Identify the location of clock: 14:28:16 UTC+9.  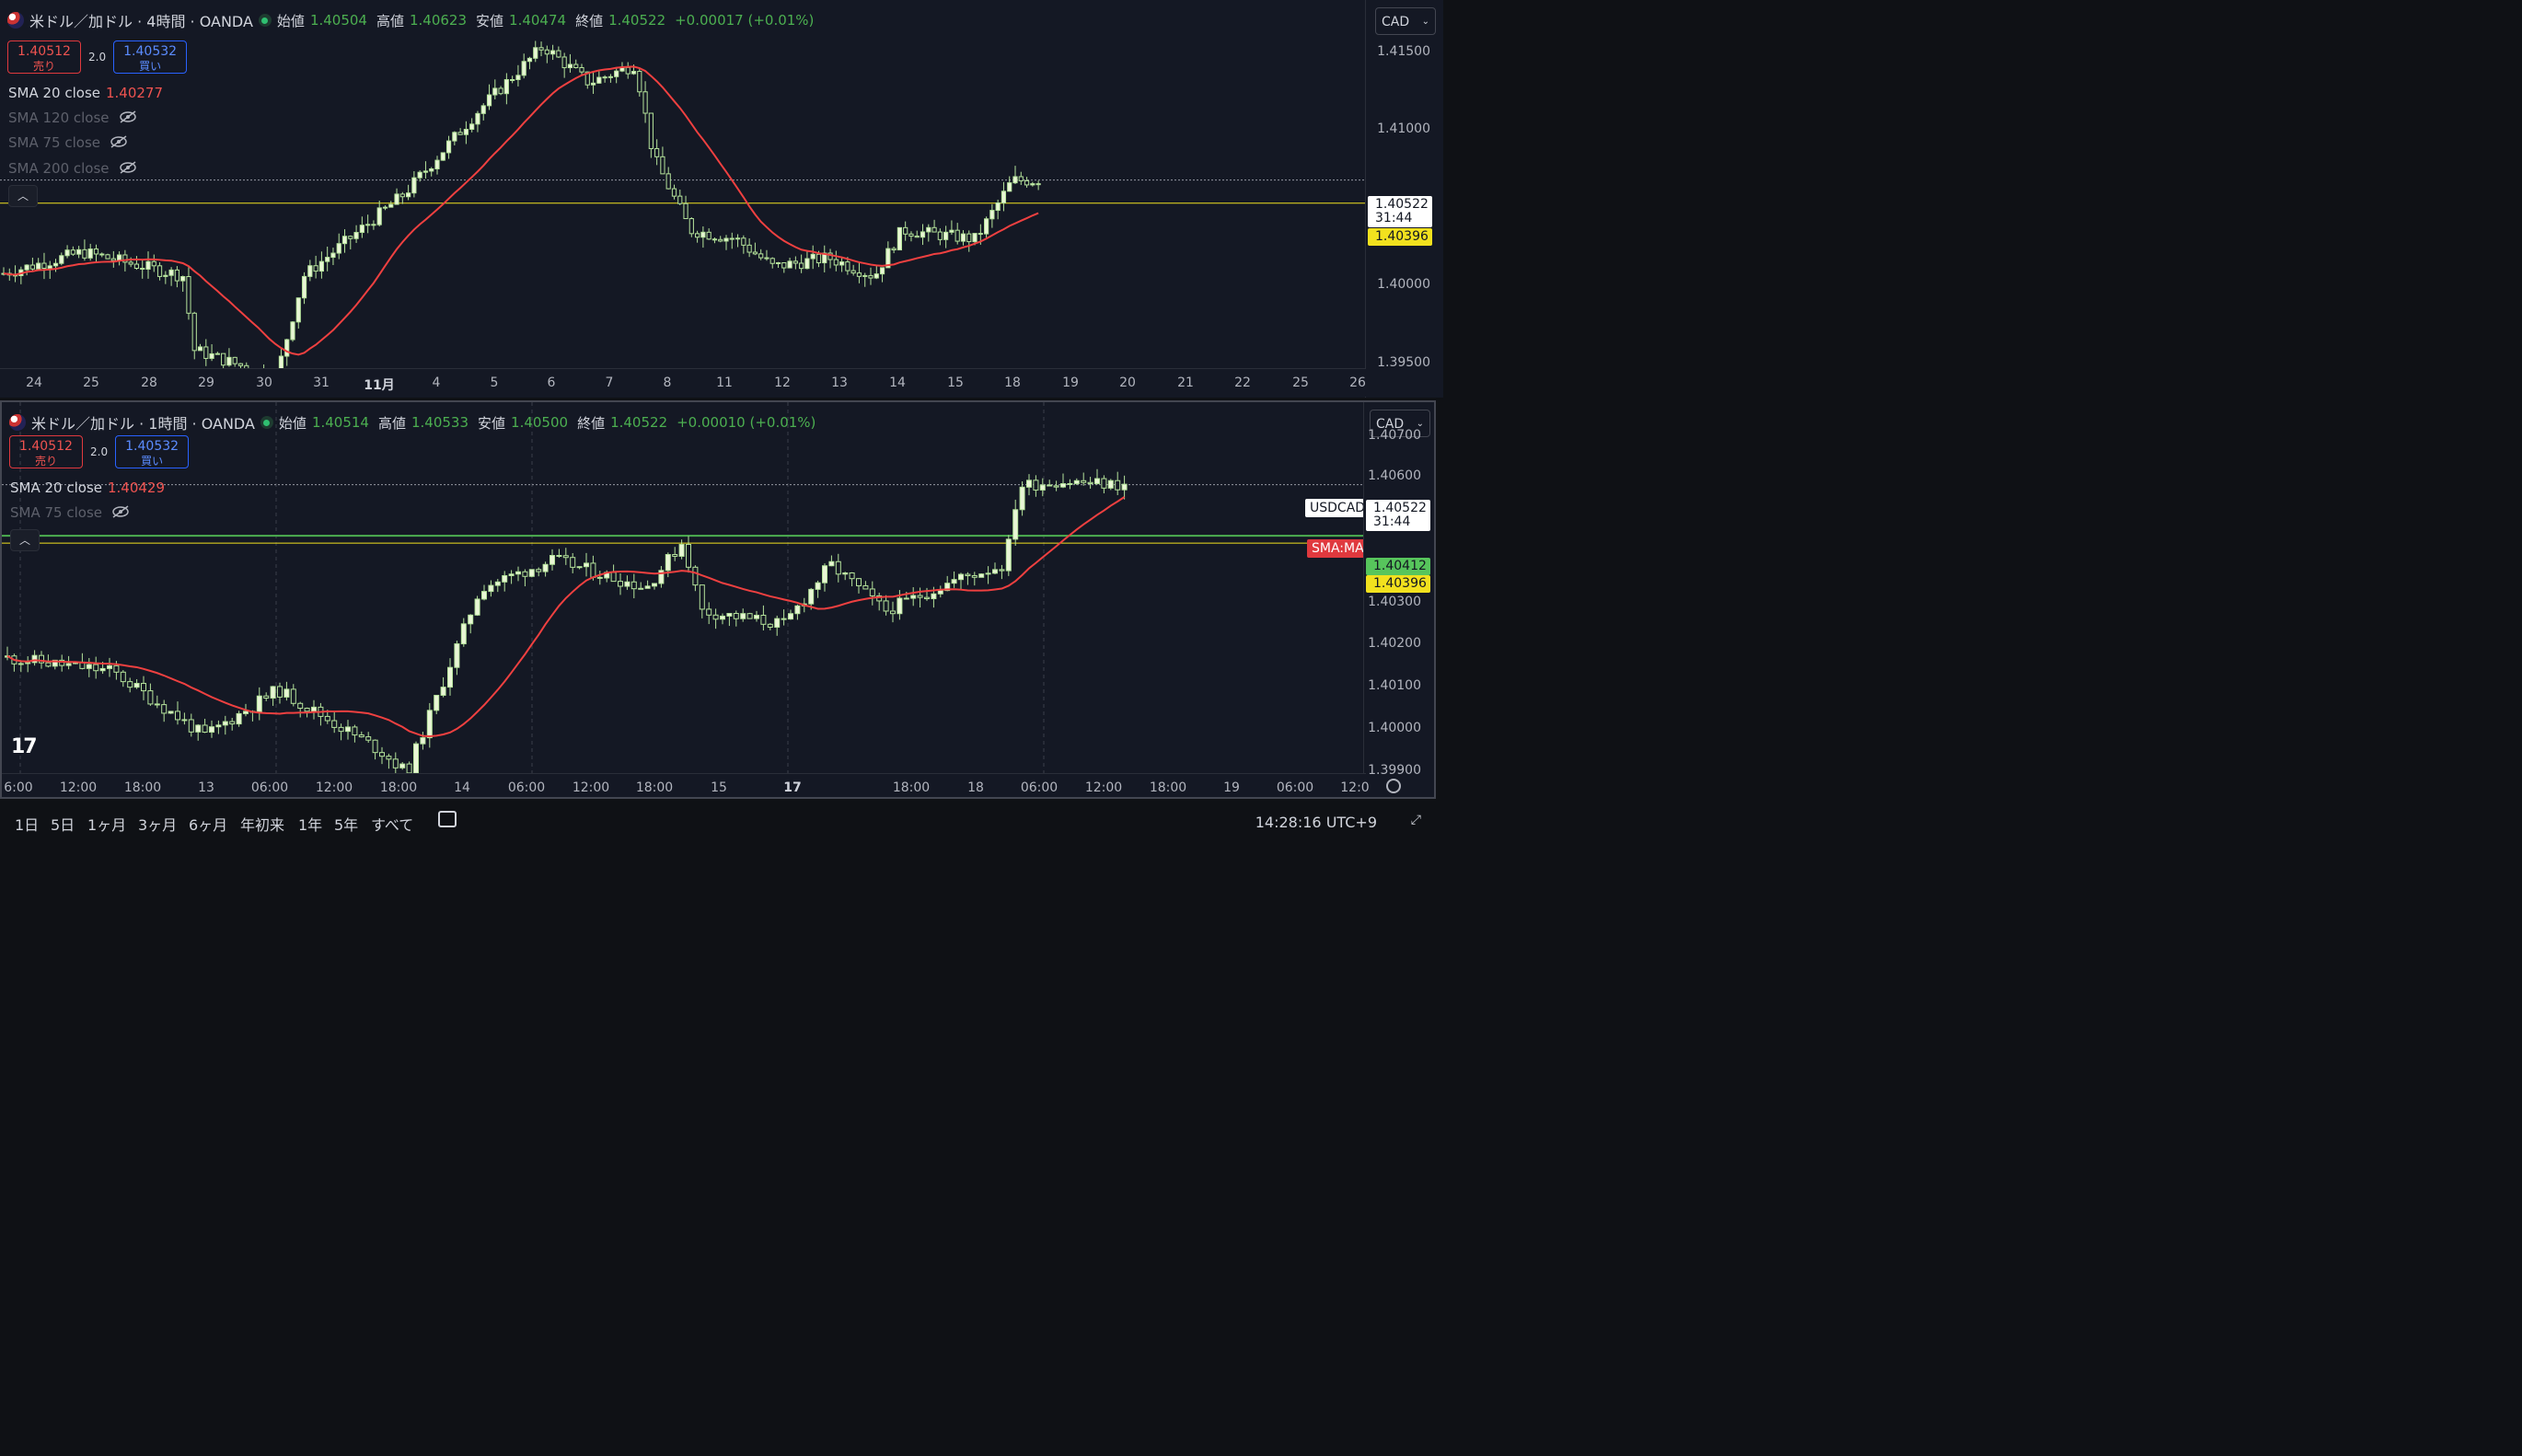
(1316, 822).